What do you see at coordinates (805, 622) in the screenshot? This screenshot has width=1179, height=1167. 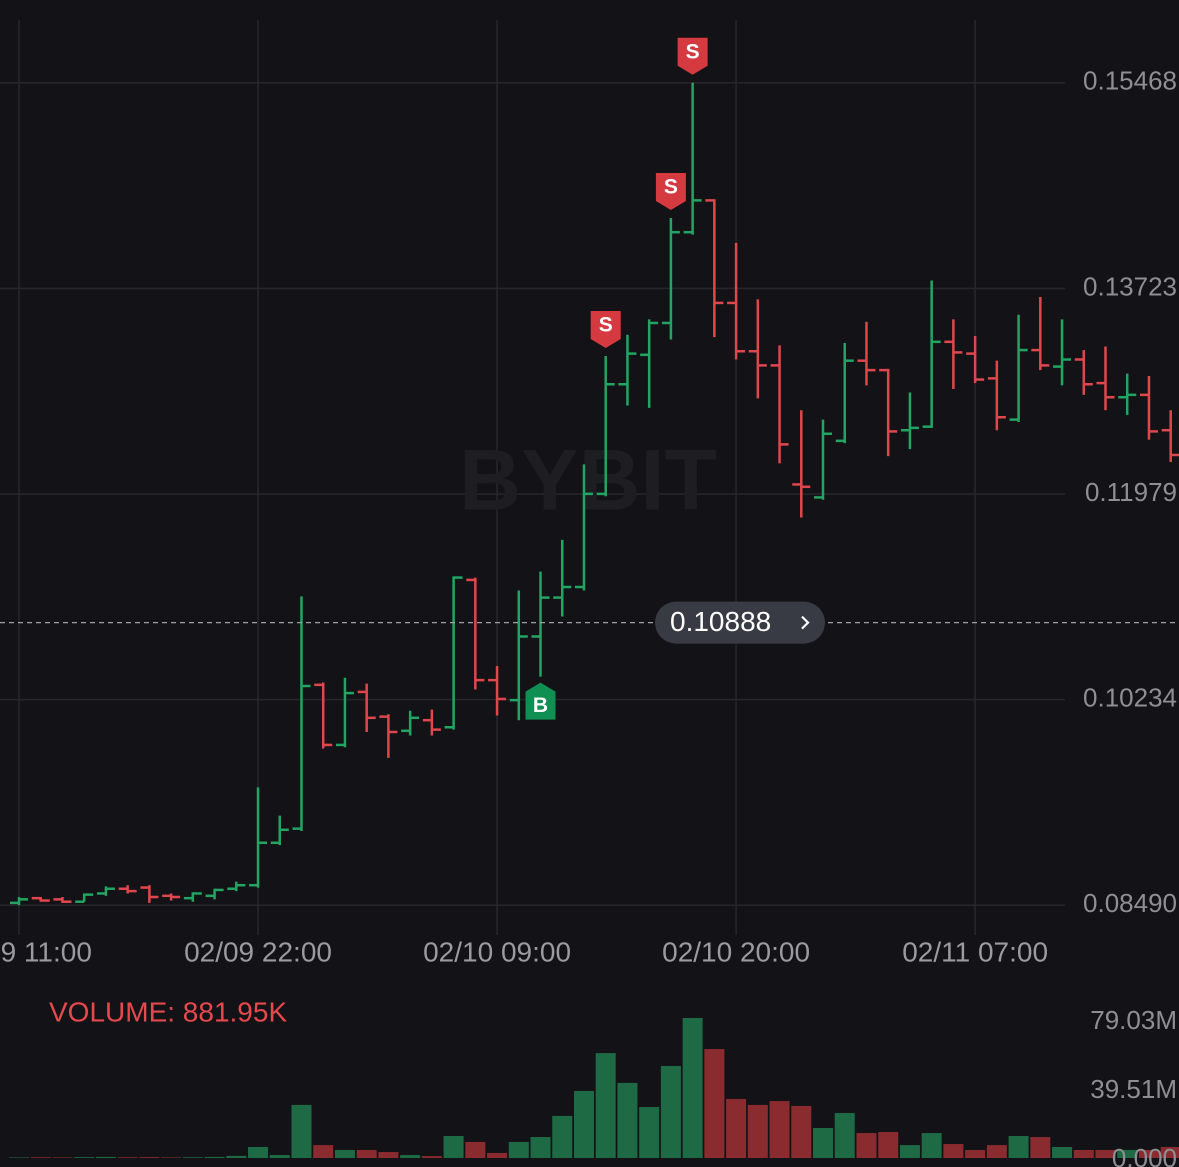 I see `chevron-icon` at bounding box center [805, 622].